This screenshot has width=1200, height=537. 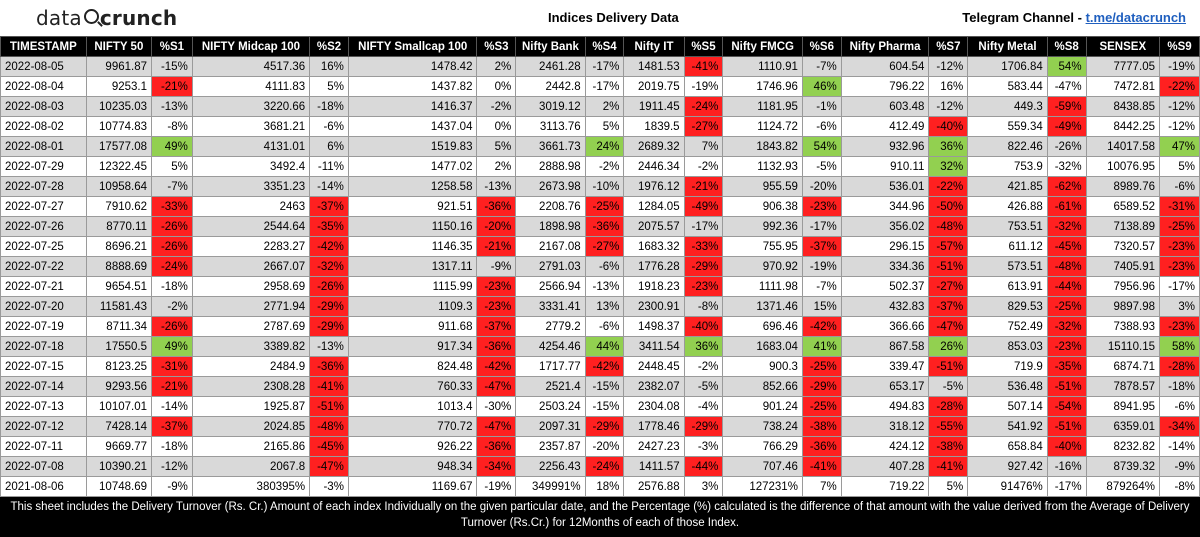 What do you see at coordinates (251, 106) in the screenshot?
I see `value-cell: 3220.66` at bounding box center [251, 106].